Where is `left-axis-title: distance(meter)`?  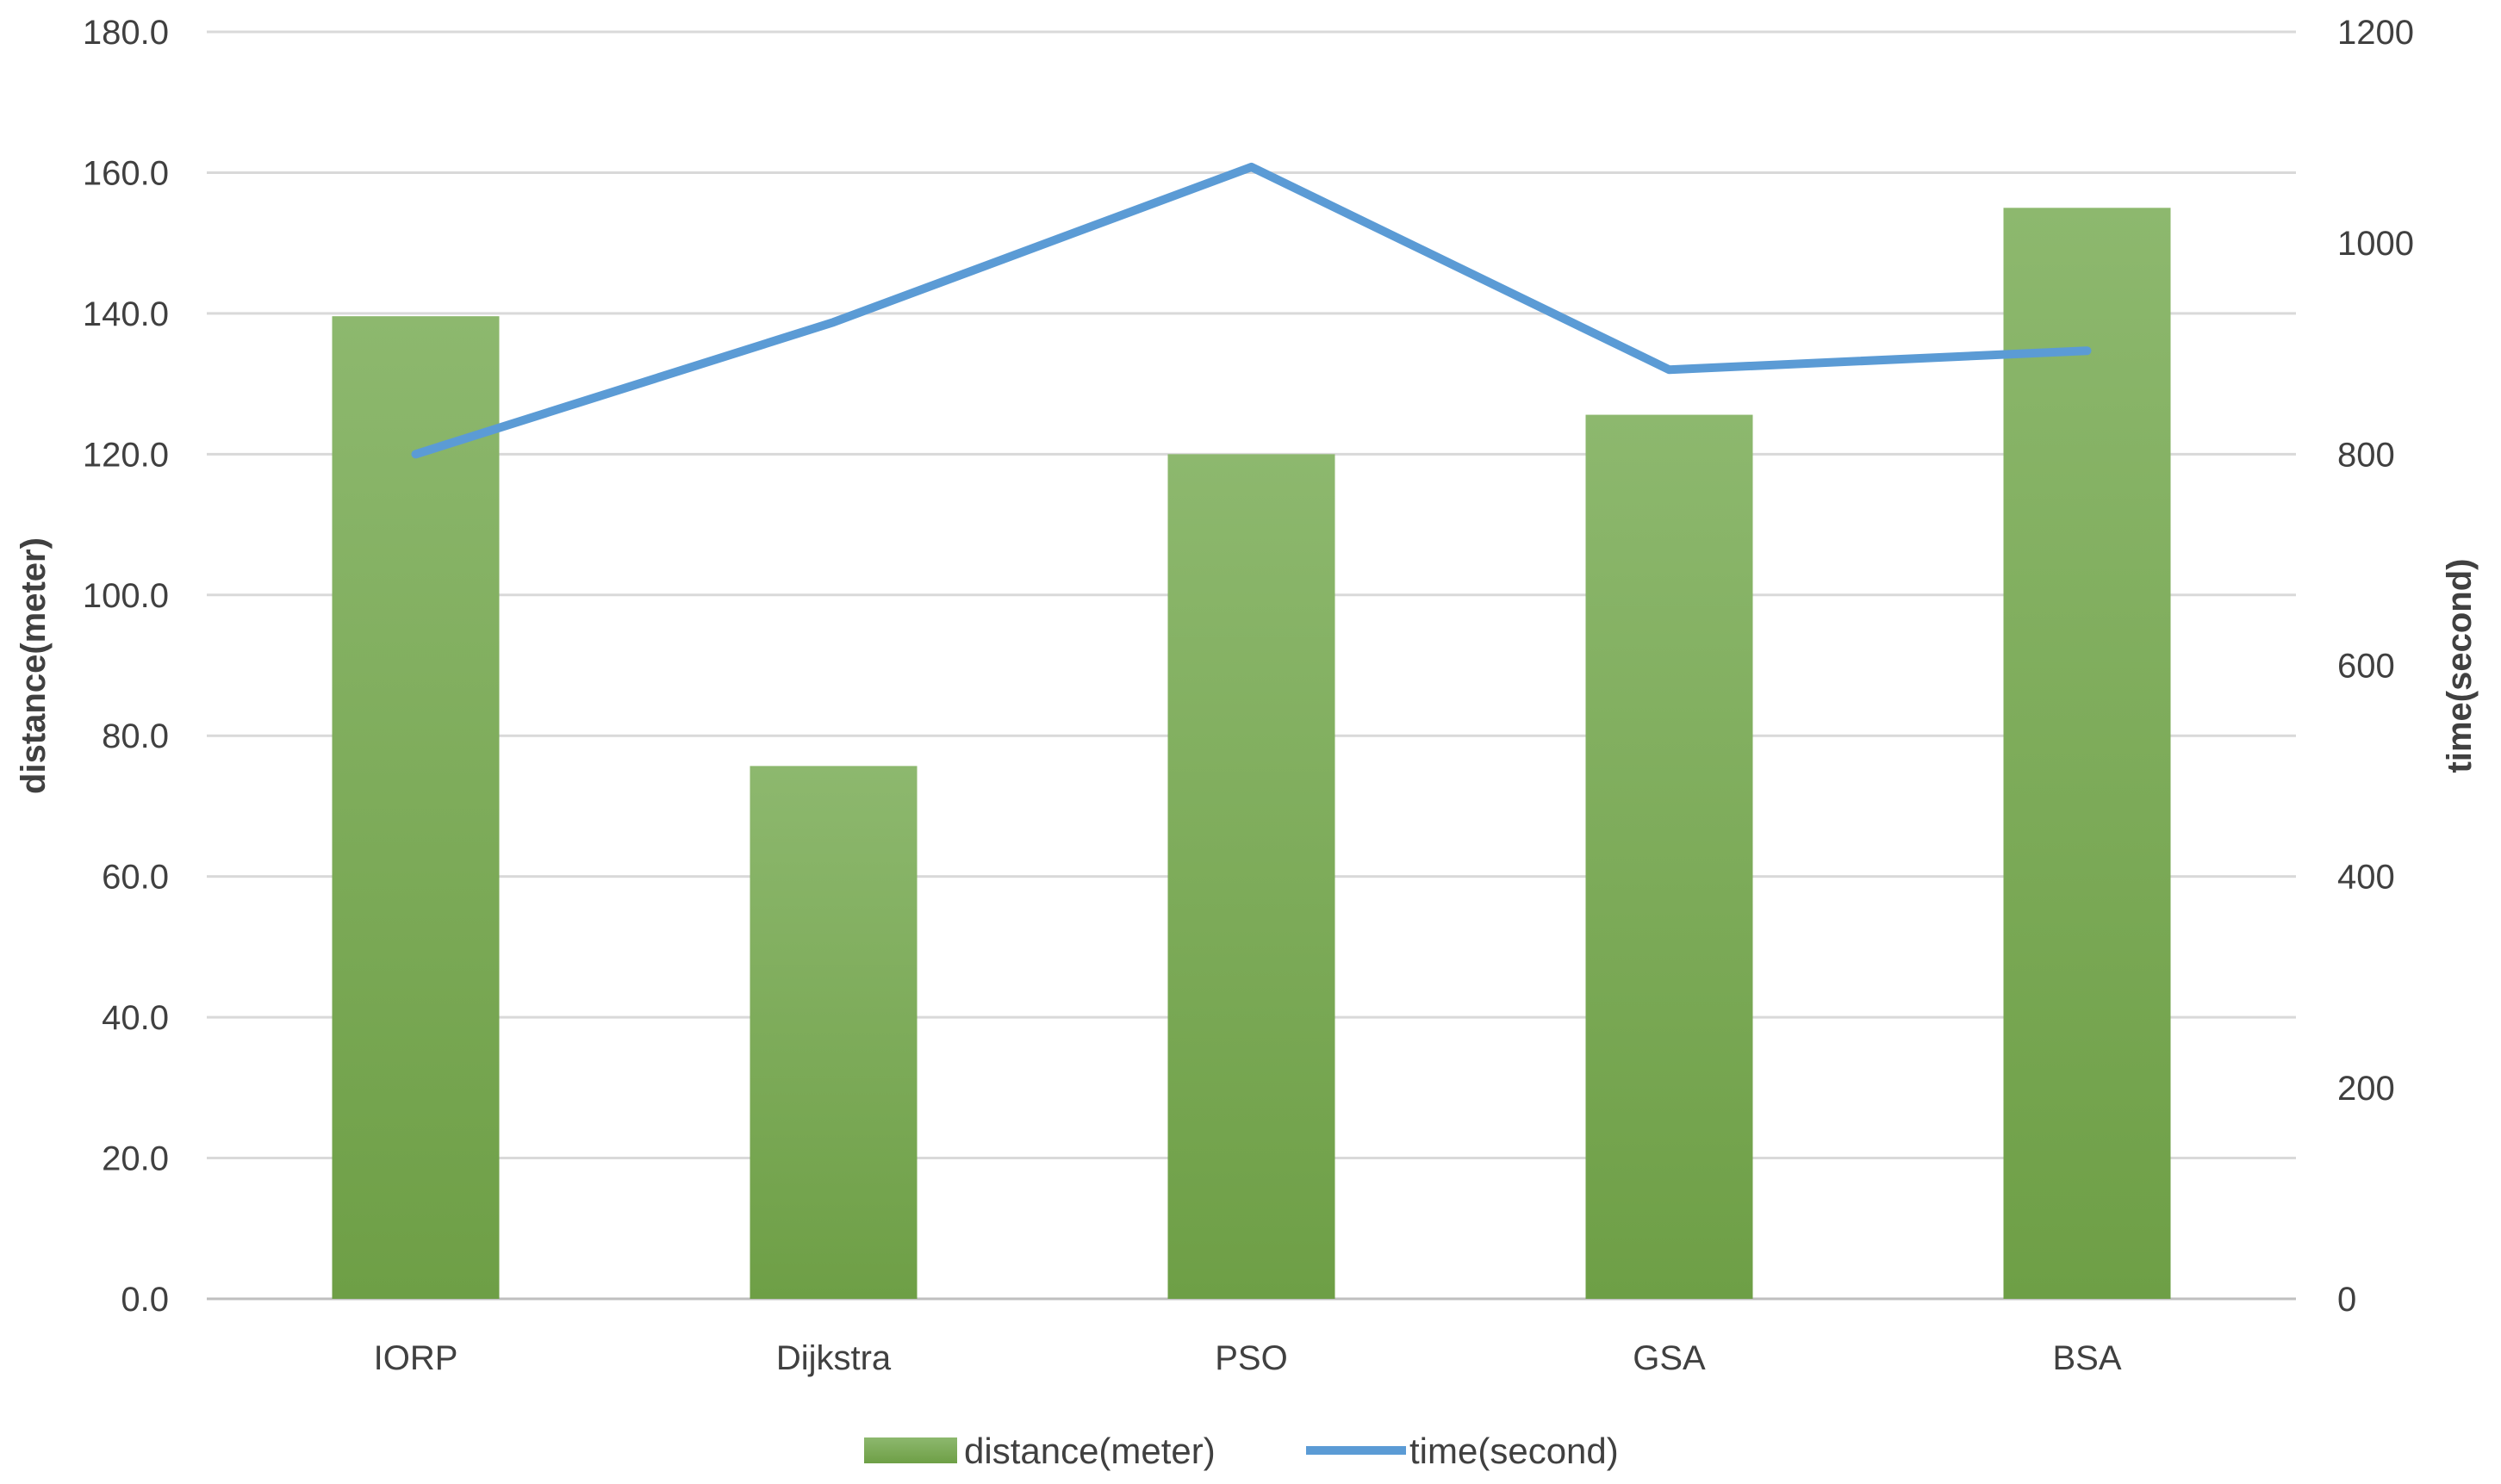
left-axis-title: distance(meter) is located at coordinates (34, 665).